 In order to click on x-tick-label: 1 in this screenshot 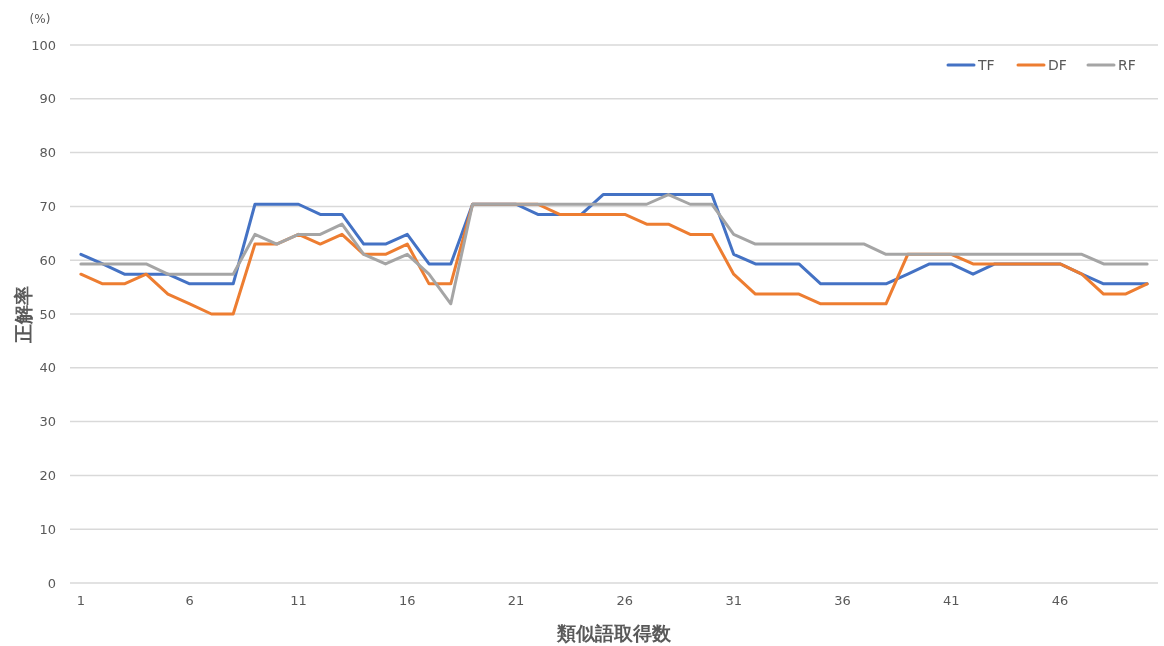, I will do `click(81, 600)`.